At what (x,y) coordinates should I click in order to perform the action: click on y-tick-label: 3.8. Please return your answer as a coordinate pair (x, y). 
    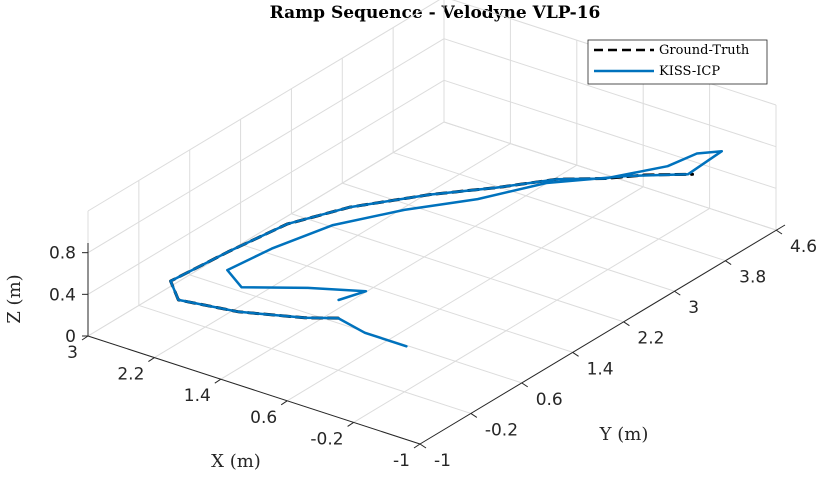
    Looking at the image, I should click on (752, 278).